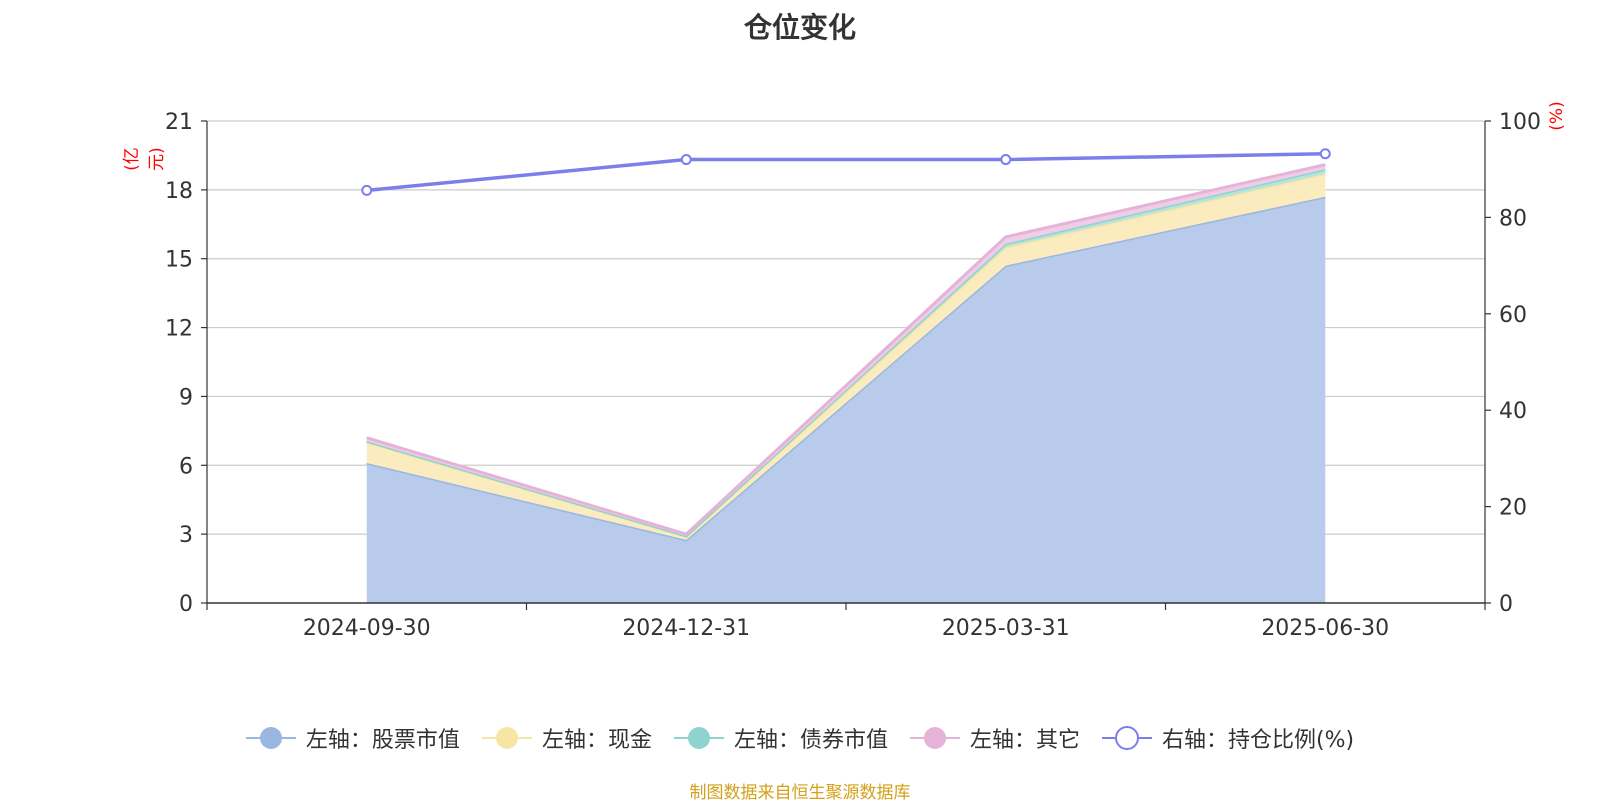 This screenshot has height=803, width=1600. Describe the element at coordinates (1513, 218) in the screenshot. I see `right-axis-tick-label: 80` at that location.